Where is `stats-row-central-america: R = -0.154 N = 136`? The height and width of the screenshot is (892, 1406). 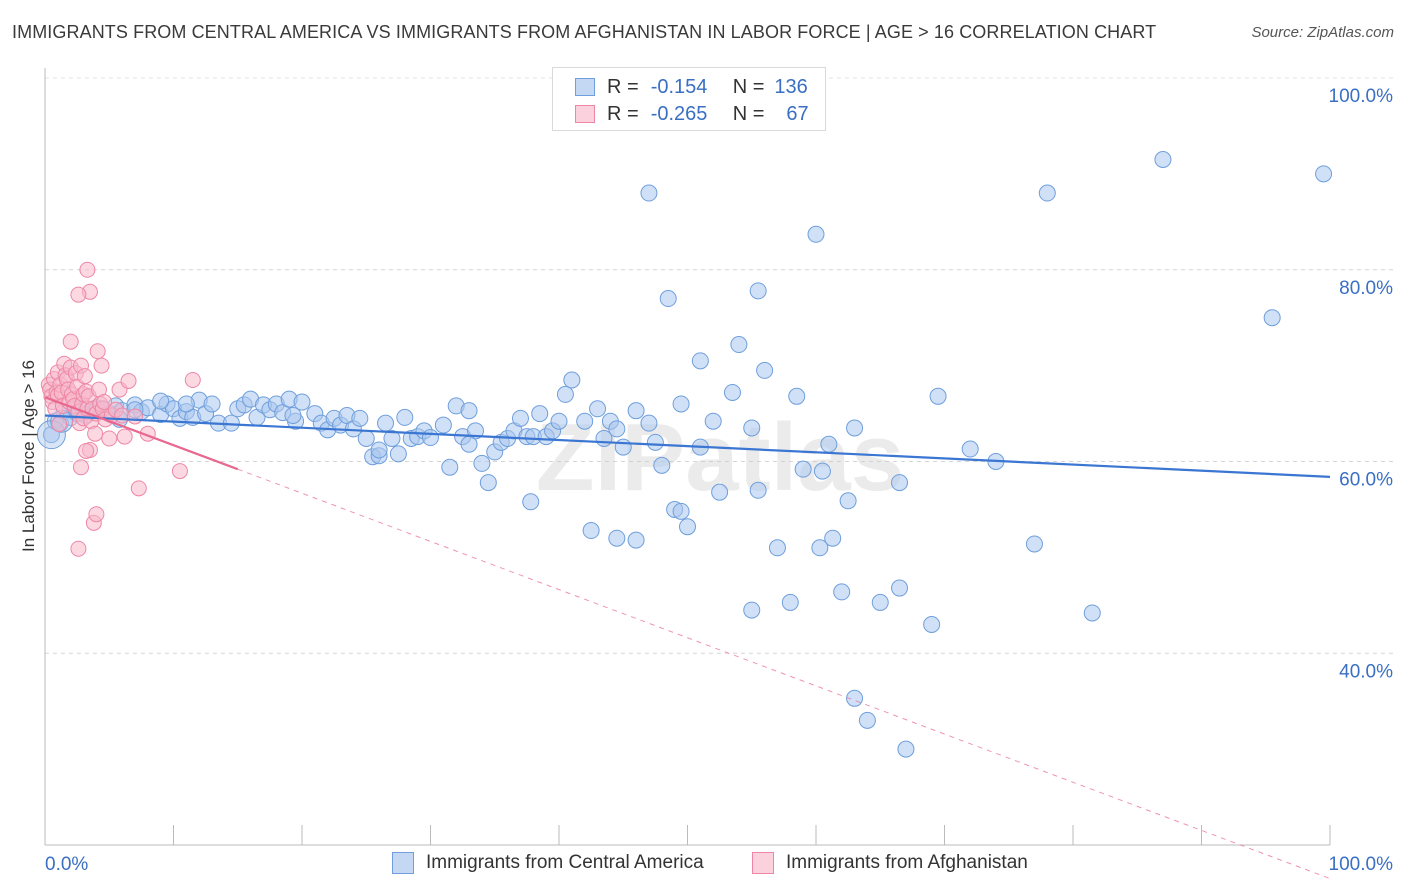
stats-row-central-america: R = -0.154 N = 136 is located at coordinates (680, 87).